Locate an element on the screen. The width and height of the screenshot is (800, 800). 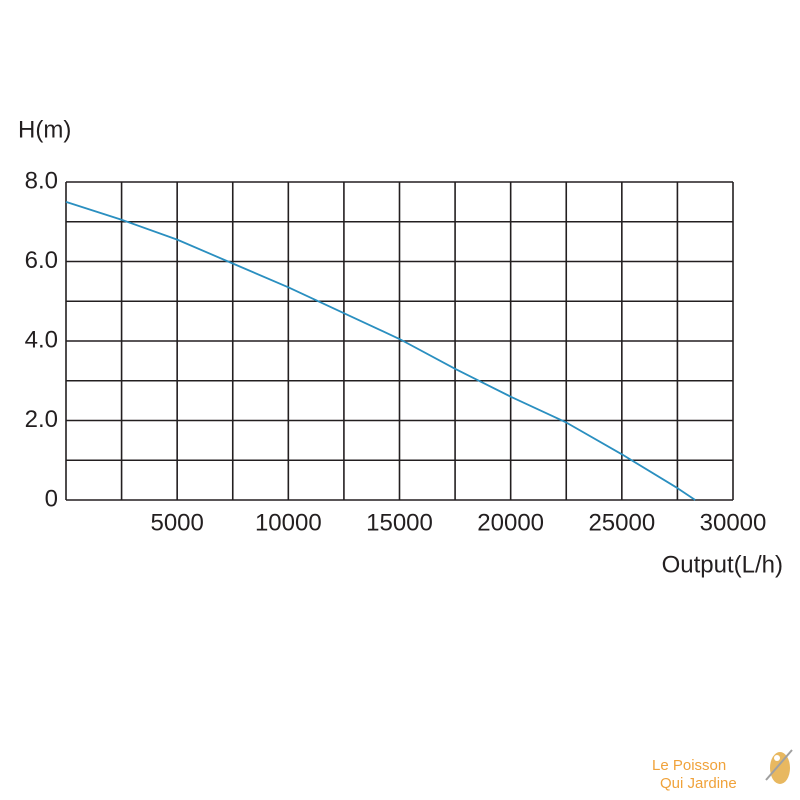
x-tick-label: 30000 is located at coordinates (733, 522).